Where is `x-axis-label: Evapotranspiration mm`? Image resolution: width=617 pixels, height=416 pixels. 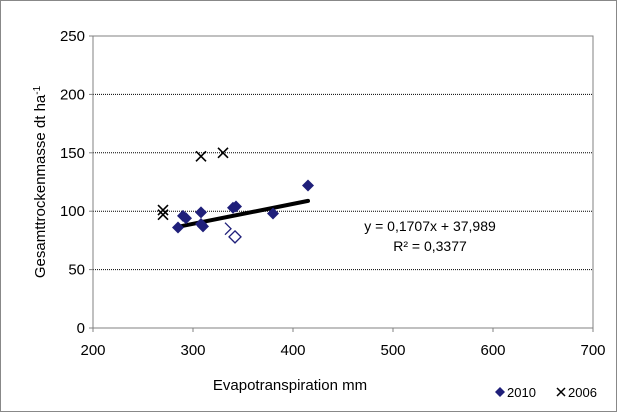 x-axis-label: Evapotranspiration mm is located at coordinates (290, 385).